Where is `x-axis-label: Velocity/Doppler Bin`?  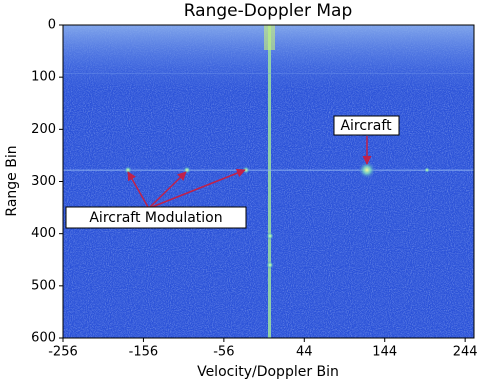 x-axis-label: Velocity/Doppler Bin is located at coordinates (268, 372).